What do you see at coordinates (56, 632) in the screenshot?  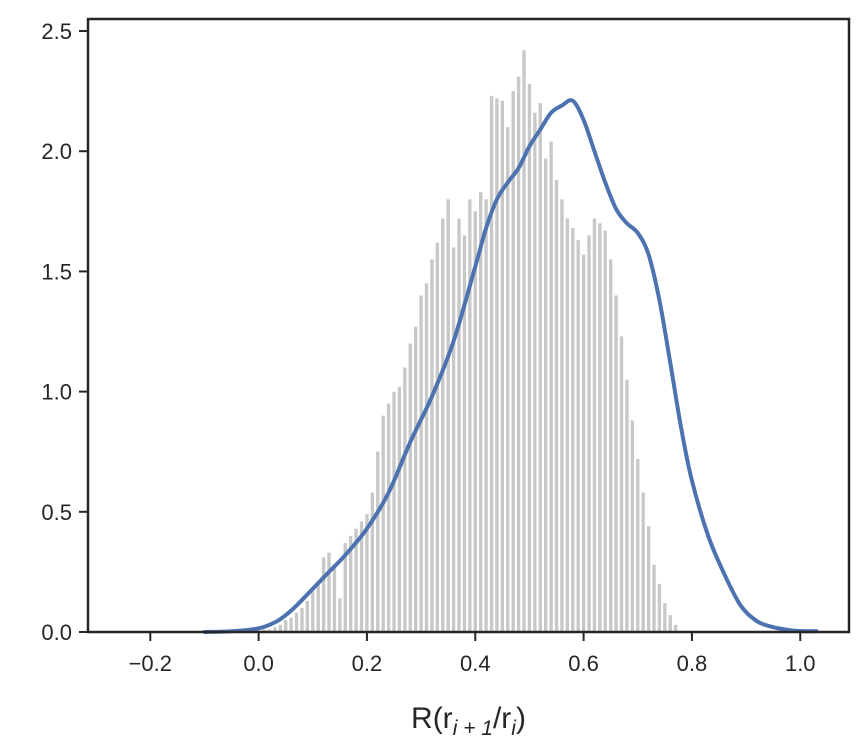 I see `y-tick-label: 0.0` at bounding box center [56, 632].